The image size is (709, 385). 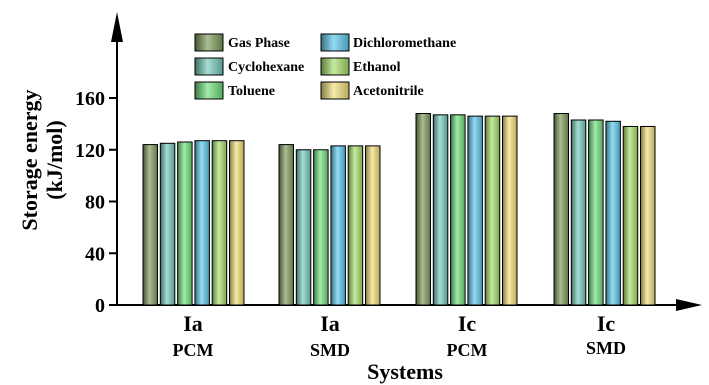 What do you see at coordinates (29, 159) in the screenshot?
I see `y-axis-title-line1: Storage energy` at bounding box center [29, 159].